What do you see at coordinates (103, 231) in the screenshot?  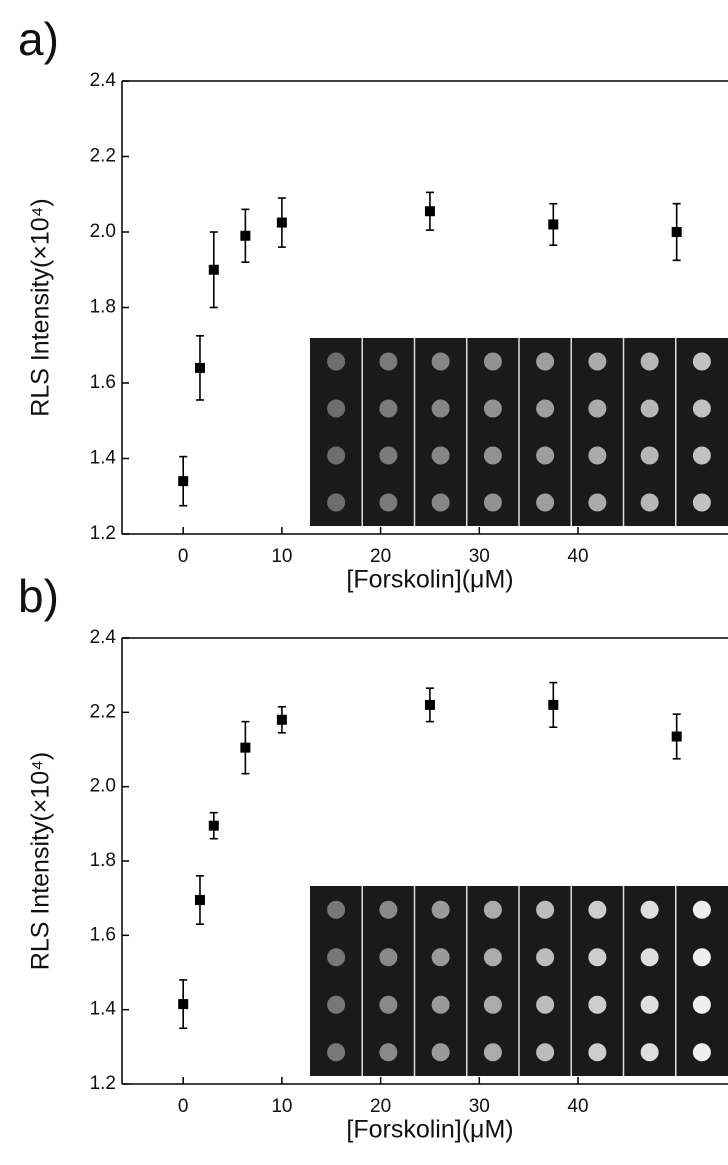 I see `y-tick-label: 2.0` at bounding box center [103, 231].